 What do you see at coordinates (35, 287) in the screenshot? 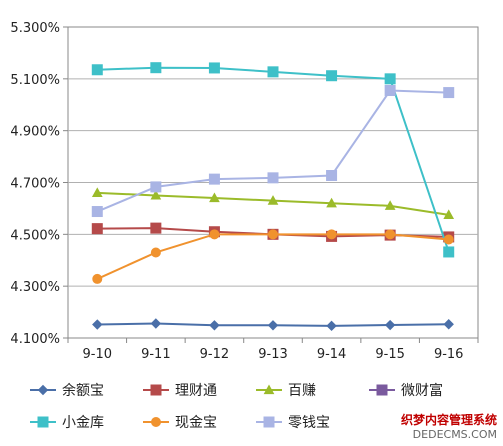
I see `y-tick-label-4-300: 4.300%` at bounding box center [35, 287].